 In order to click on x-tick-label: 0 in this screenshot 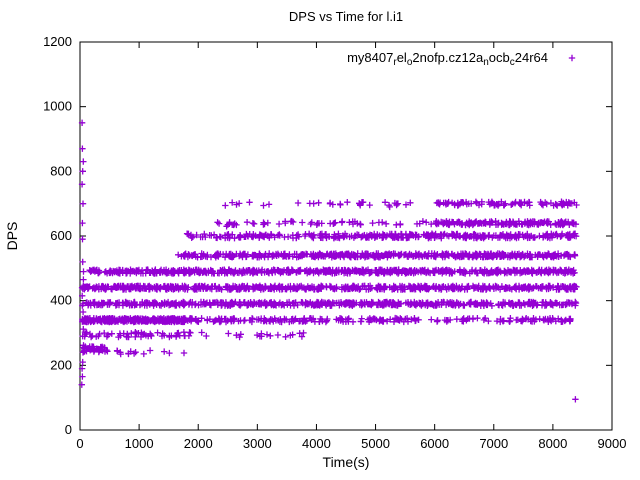, I will do `click(79, 443)`.